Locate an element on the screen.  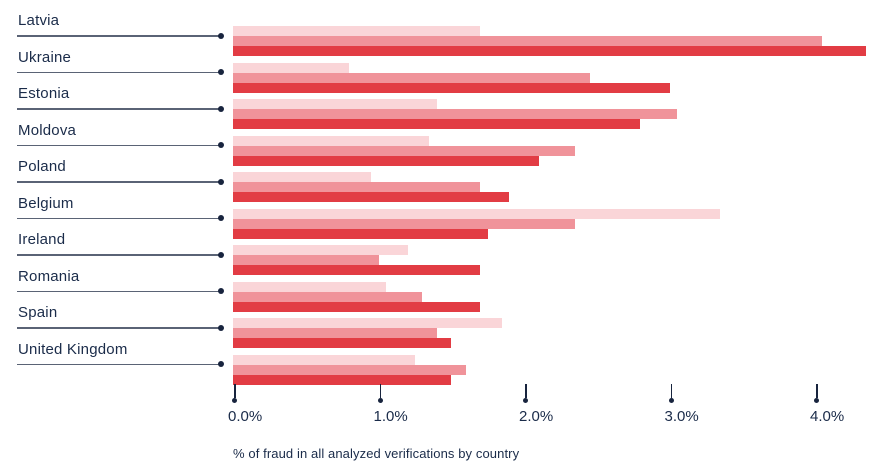
country-row: Moldova is located at coordinates (441, 145).